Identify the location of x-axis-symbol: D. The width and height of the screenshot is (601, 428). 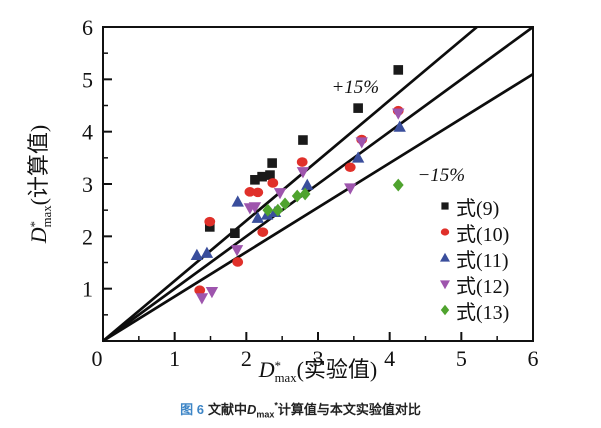
(266, 369).